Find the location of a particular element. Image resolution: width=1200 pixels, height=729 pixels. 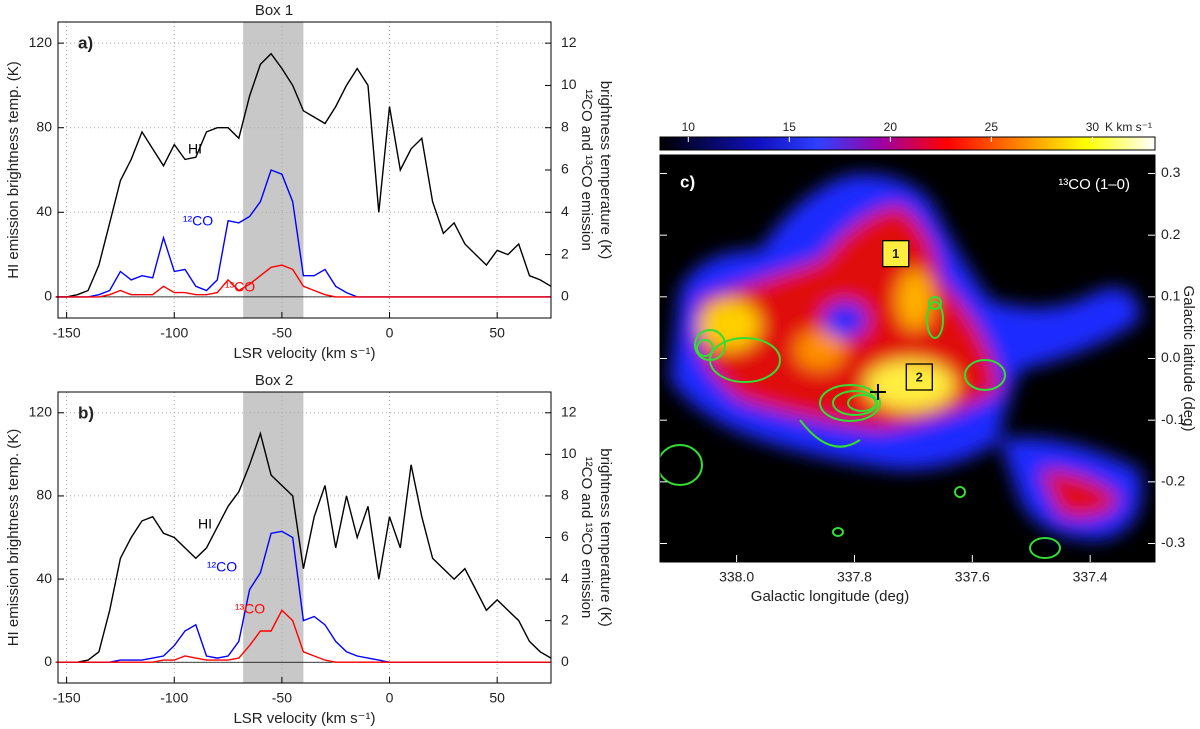

map-title: ¹³CO (1–0) is located at coordinates (1094, 184).